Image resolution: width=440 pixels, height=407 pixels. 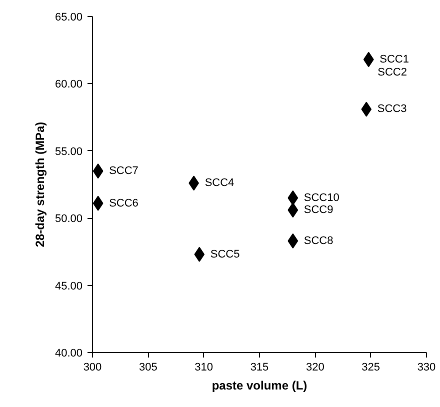 I want to click on x-tick-label: 330, so click(x=426, y=368).